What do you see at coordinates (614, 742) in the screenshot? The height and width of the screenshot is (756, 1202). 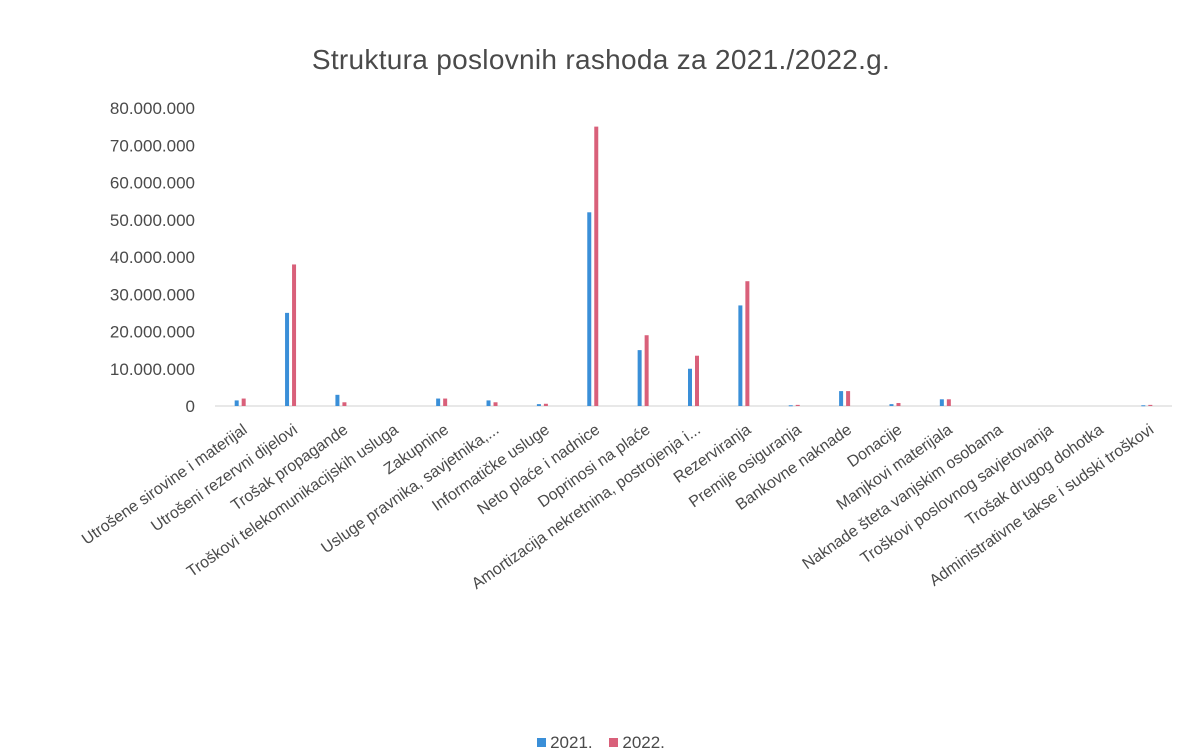 I see `legend-swatch-2022` at bounding box center [614, 742].